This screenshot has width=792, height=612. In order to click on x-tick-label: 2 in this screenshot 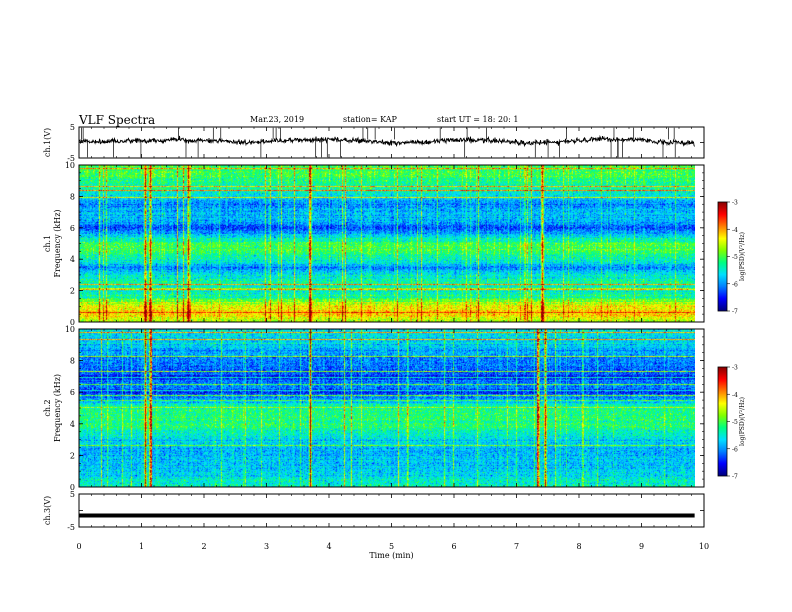, I will do `click(203, 546)`.